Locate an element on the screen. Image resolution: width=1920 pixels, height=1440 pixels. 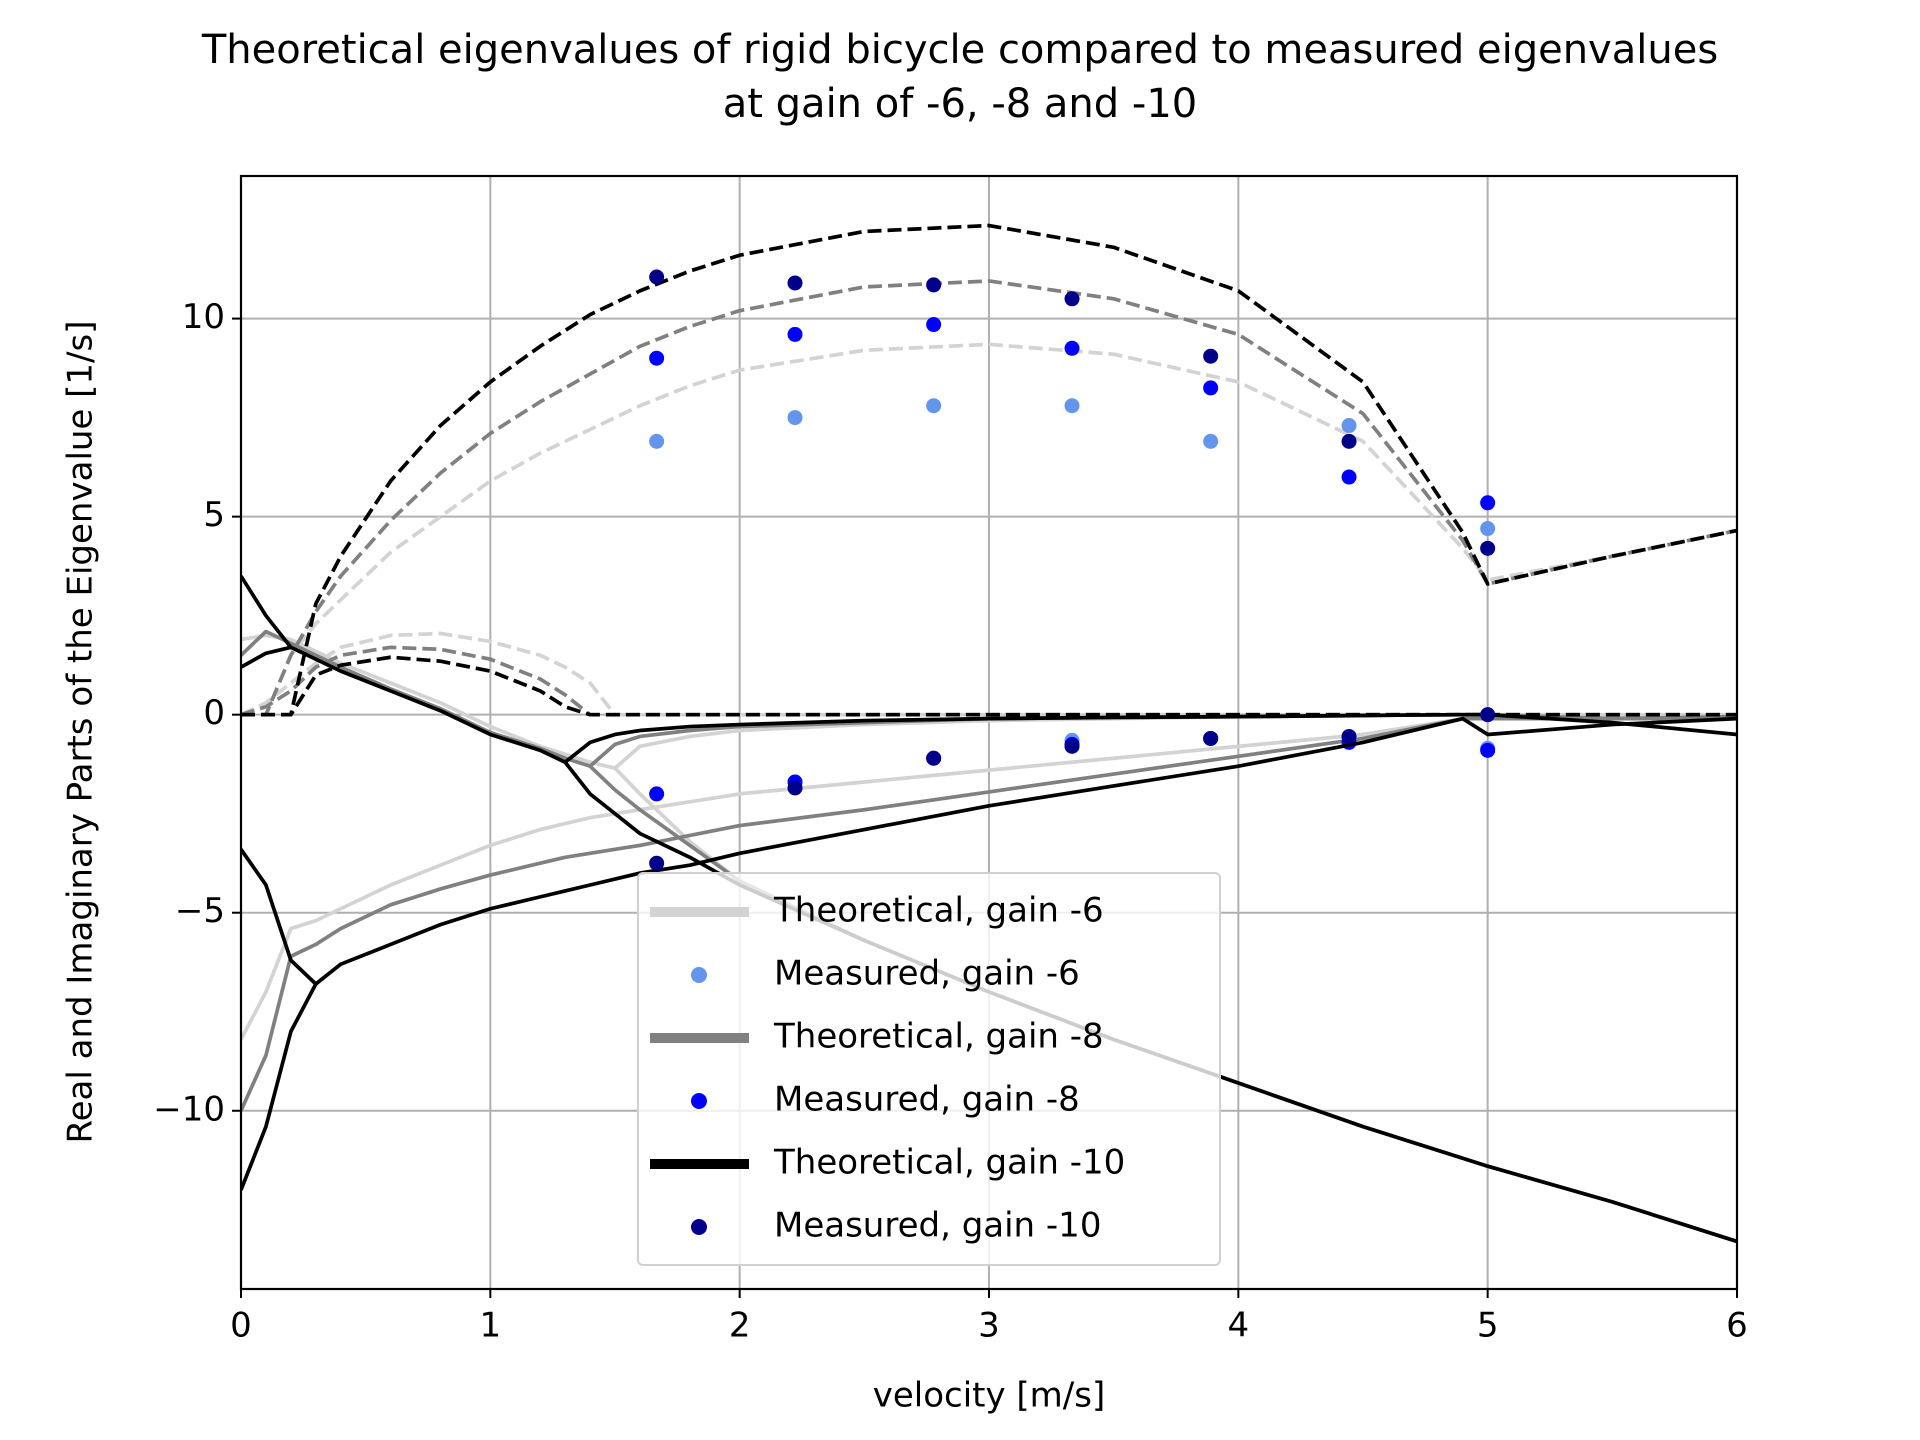
legend-label: Measured, gain -10 is located at coordinates (937, 1226).